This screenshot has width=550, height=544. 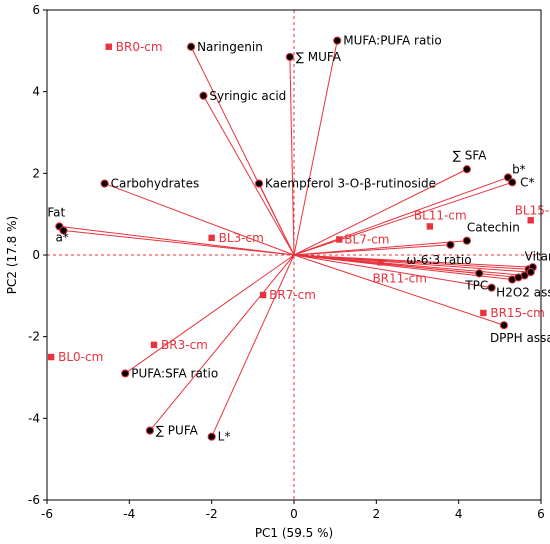 What do you see at coordinates (230, 47) in the screenshot?
I see `variable-label: Naringenin` at bounding box center [230, 47].